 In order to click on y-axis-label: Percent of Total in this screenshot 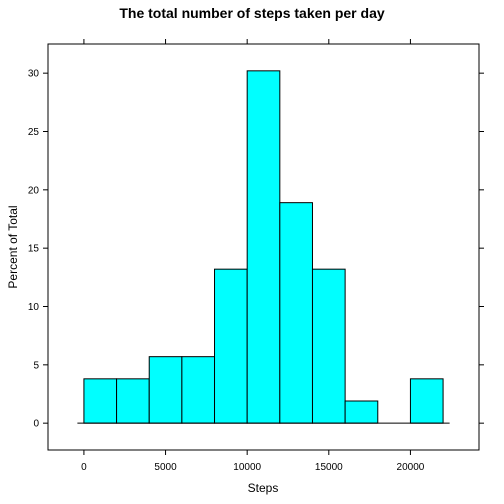, I will do `click(13, 246)`.